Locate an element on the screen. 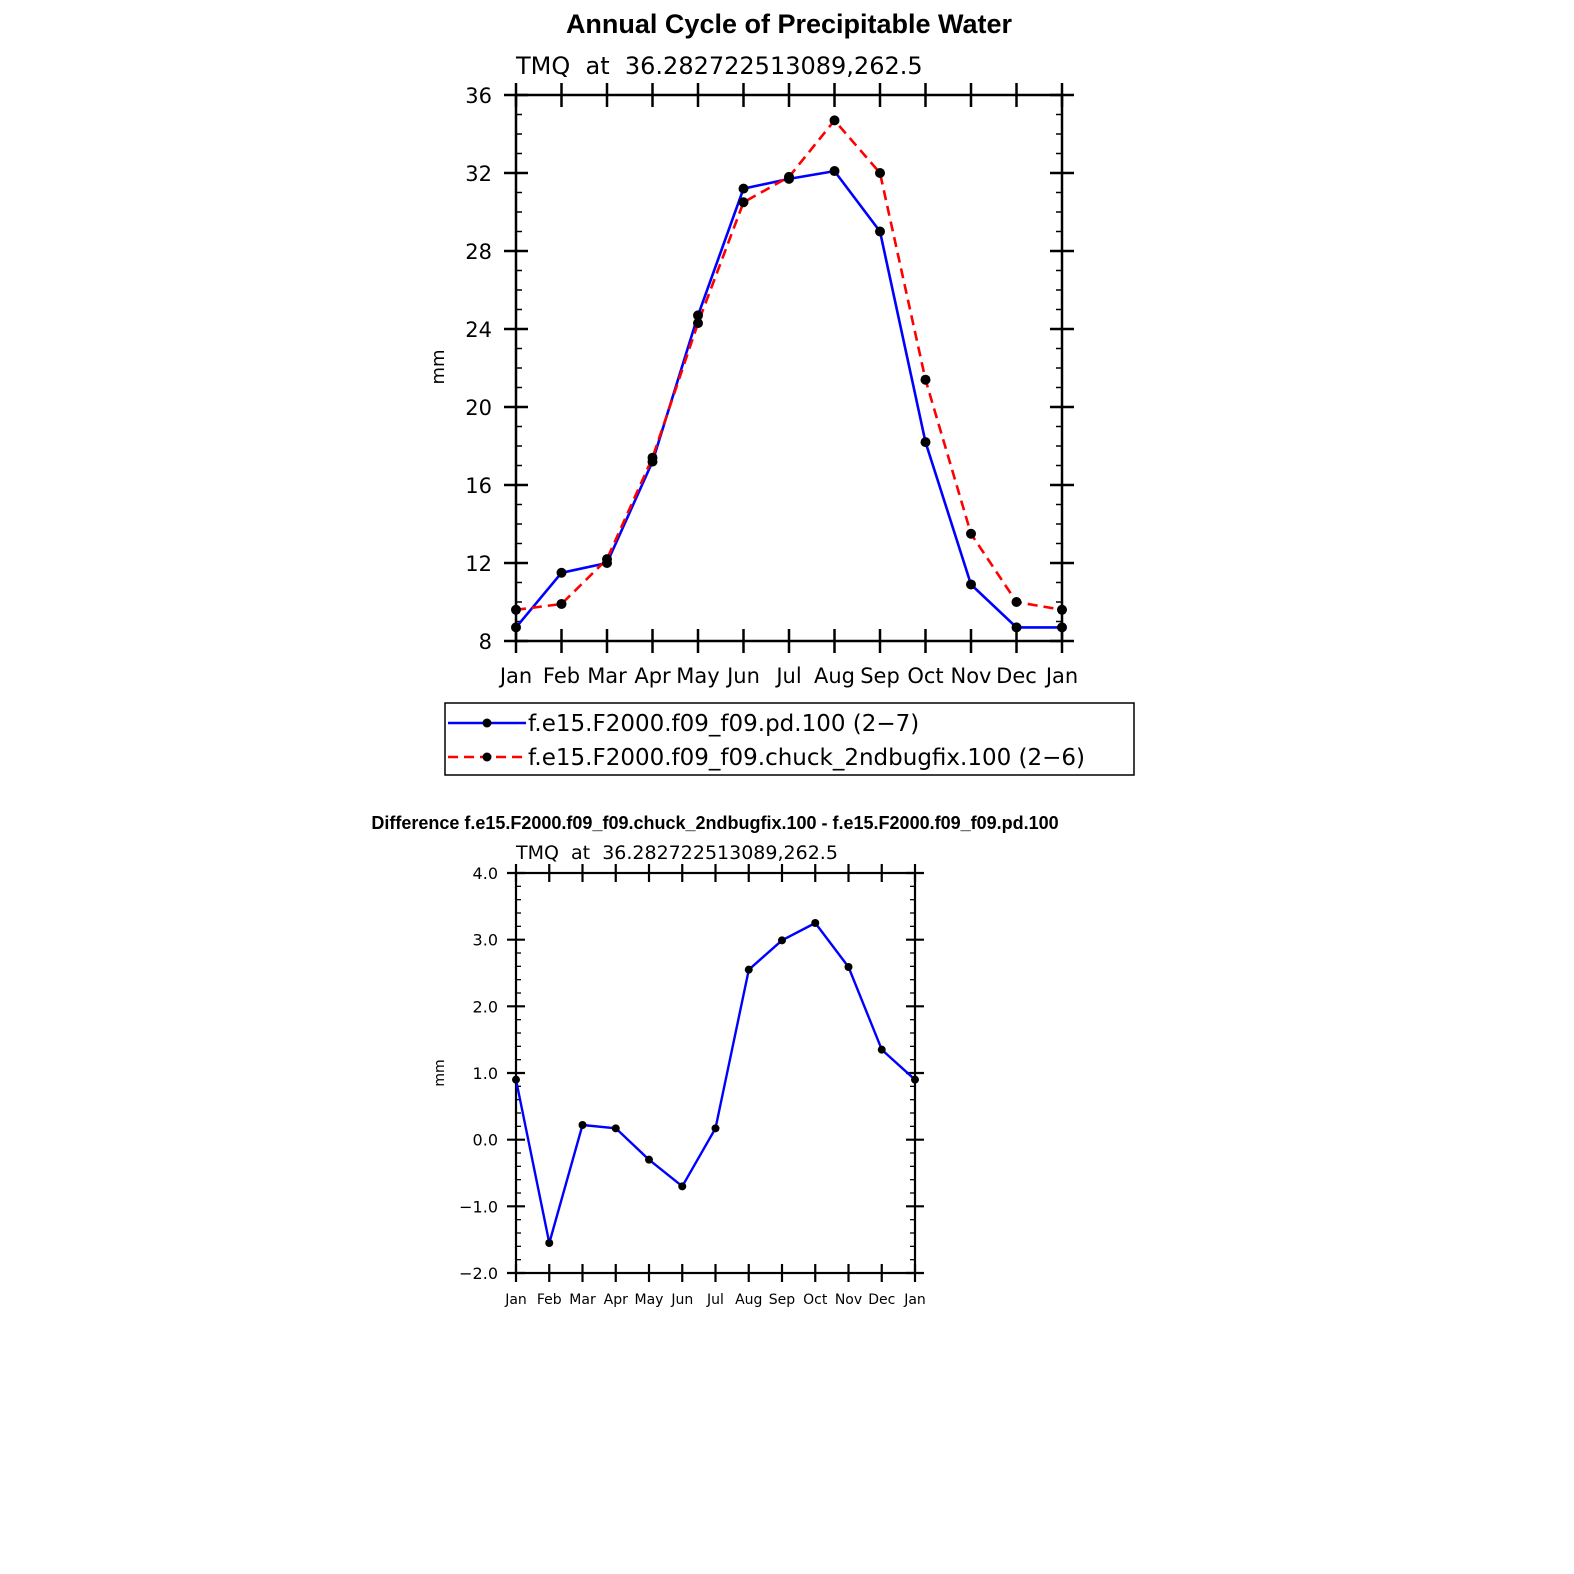 The image size is (1574, 1574). chart1-ytick-label: 24 is located at coordinates (478, 330).